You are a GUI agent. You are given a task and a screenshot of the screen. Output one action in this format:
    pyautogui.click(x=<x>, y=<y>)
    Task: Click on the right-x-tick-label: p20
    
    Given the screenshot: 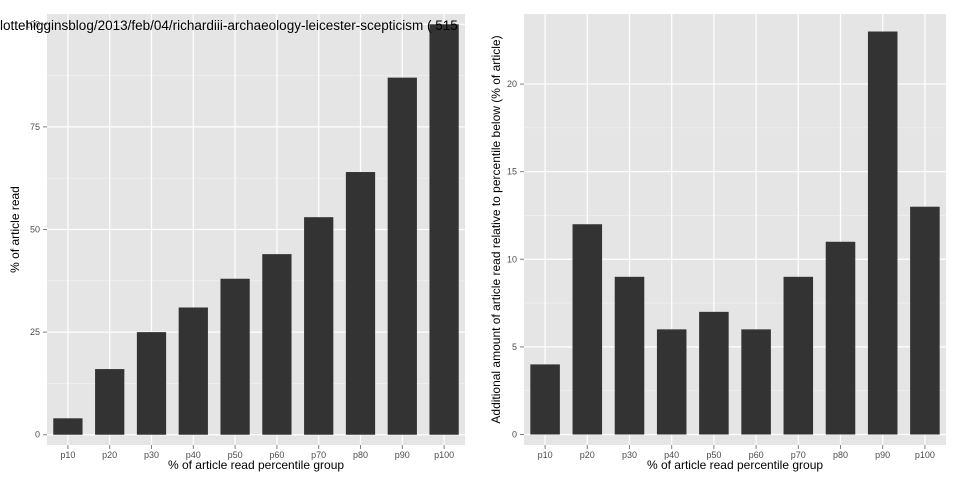 What is the action you would take?
    pyautogui.click(x=587, y=455)
    